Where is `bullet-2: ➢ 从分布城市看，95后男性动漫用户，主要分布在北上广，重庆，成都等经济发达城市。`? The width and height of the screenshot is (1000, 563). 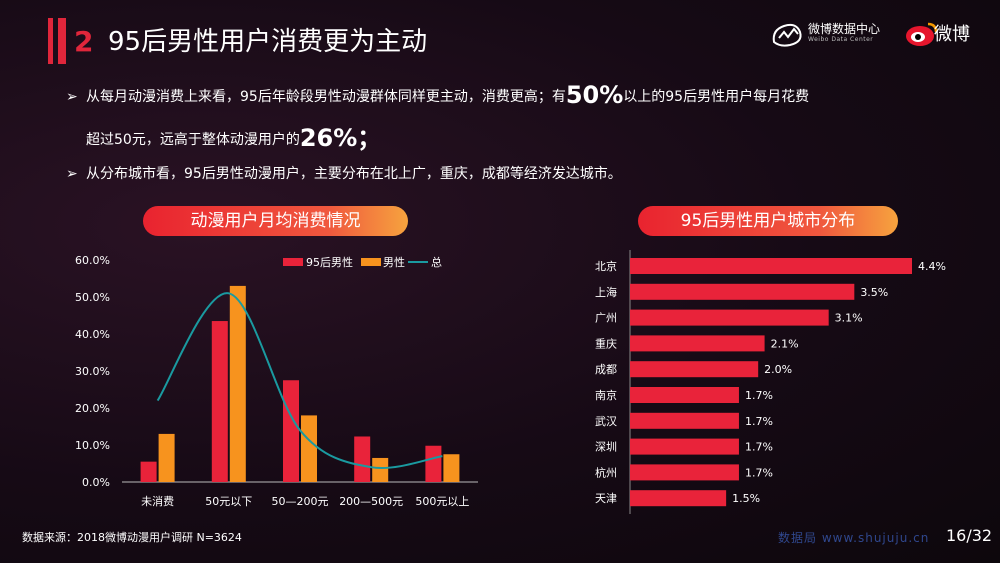 bullet-2: ➢ 从分布城市看，95后男性动漫用户，主要分布在北上广，重庆，成都等经济发达城市。 is located at coordinates (344, 174).